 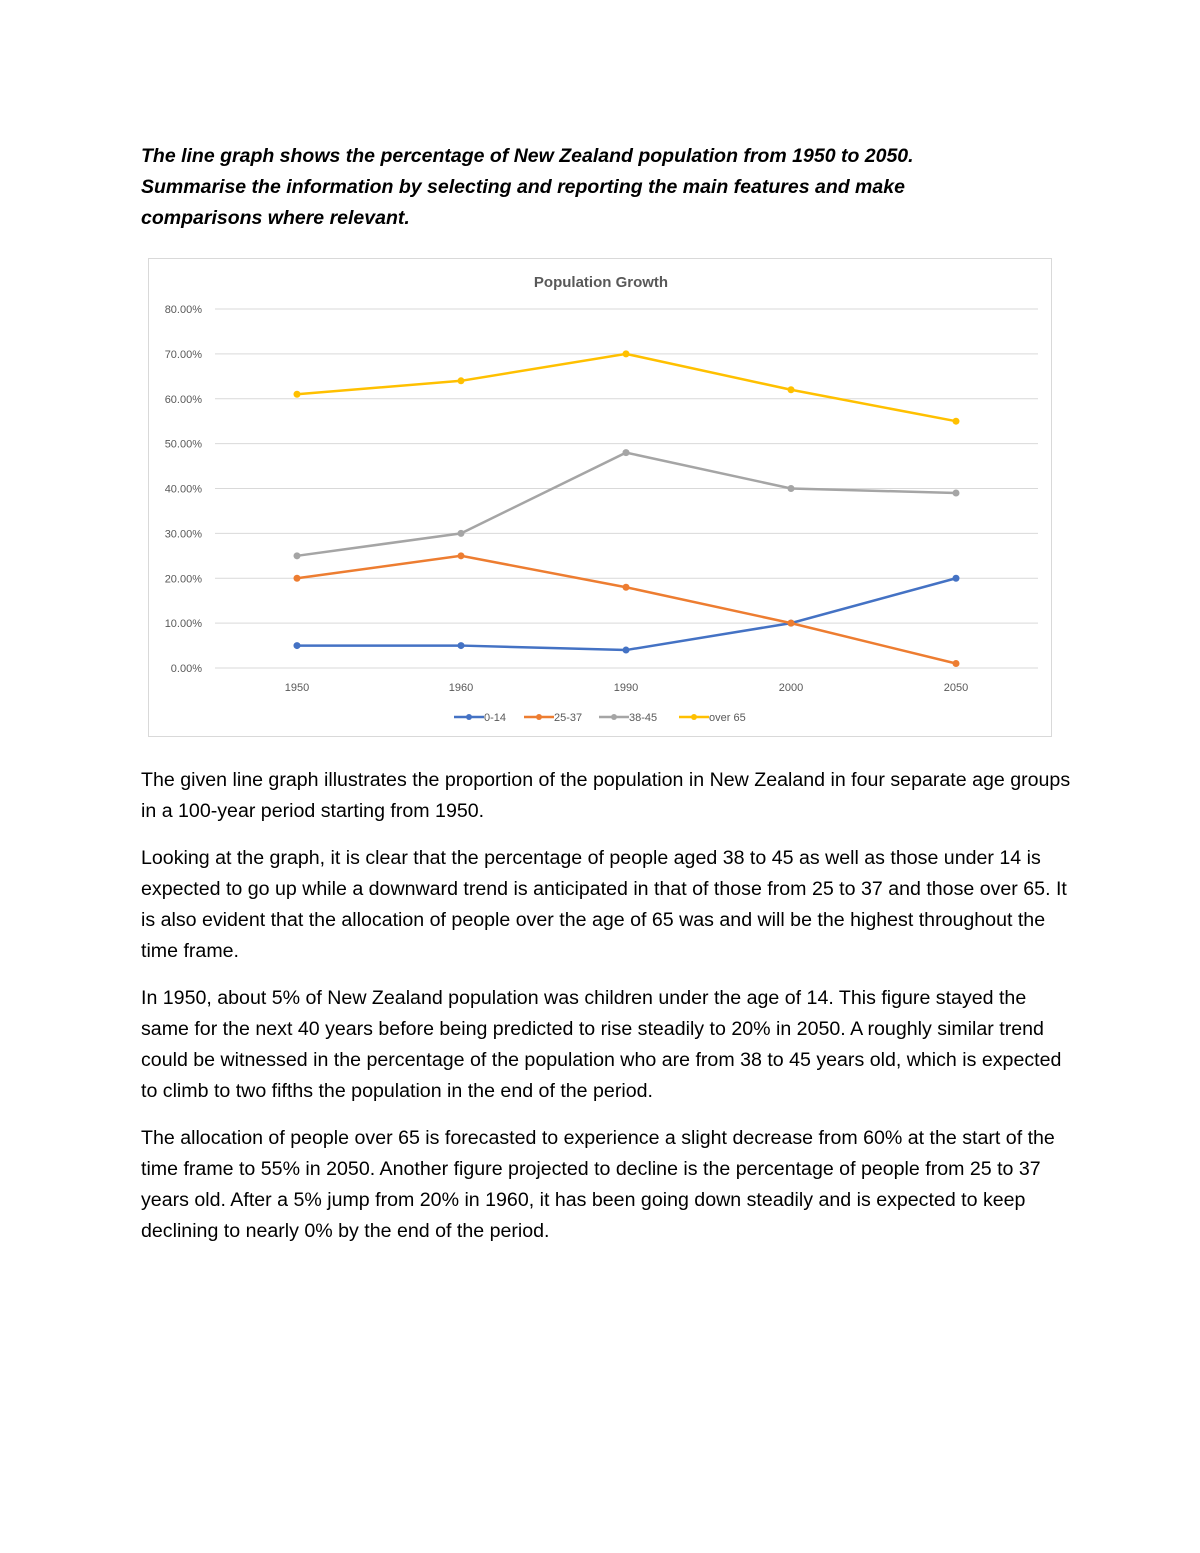 I want to click on legend-label: 0-14, so click(x=495, y=718).